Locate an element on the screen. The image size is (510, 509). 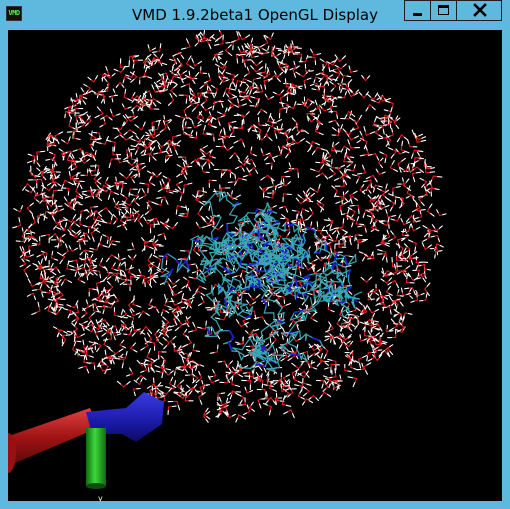
close-icon is located at coordinates (480, 10).